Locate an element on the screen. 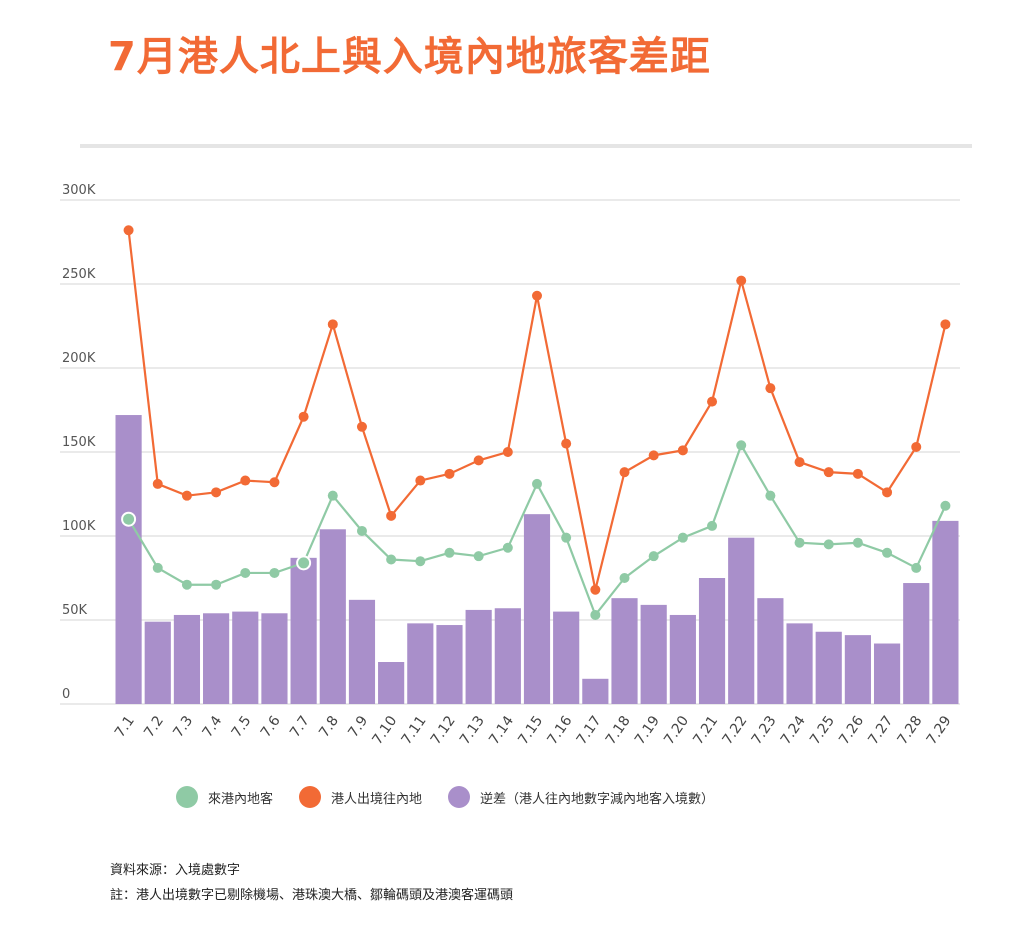  bar-deficit-7.17 is located at coordinates (595, 691).